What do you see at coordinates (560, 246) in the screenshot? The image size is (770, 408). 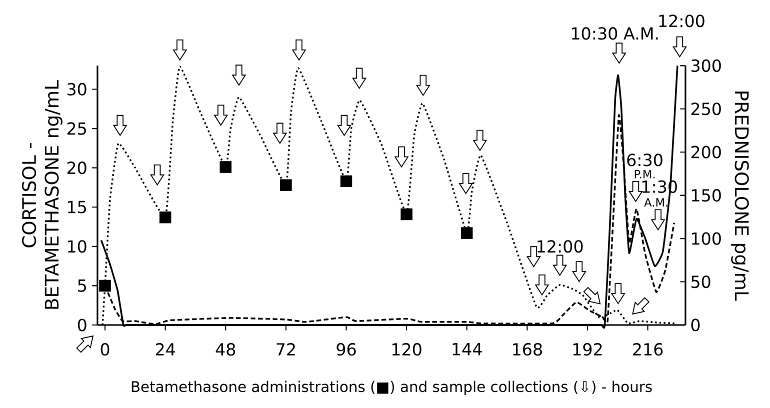 I see `annotation: 12:00` at bounding box center [560, 246].